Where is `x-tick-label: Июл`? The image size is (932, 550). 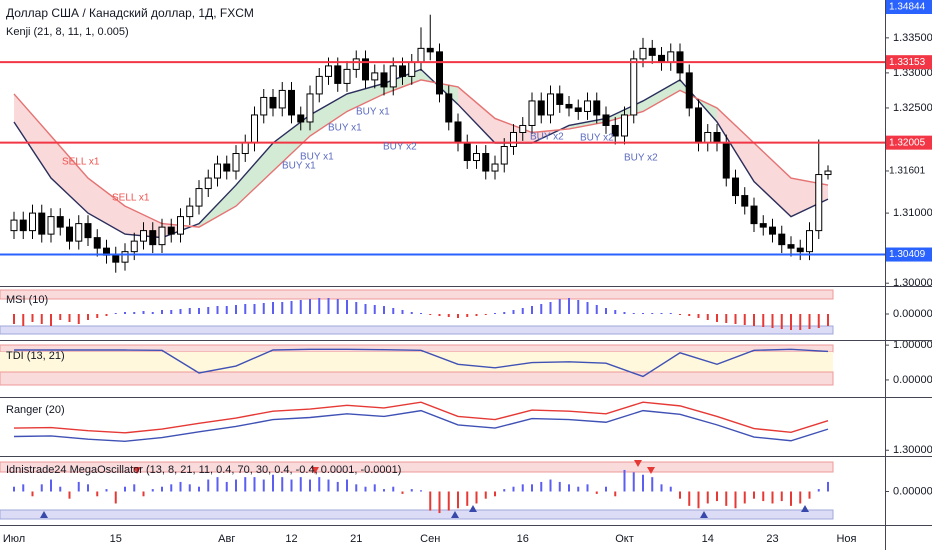 x-tick-label: Июл is located at coordinates (14, 539).